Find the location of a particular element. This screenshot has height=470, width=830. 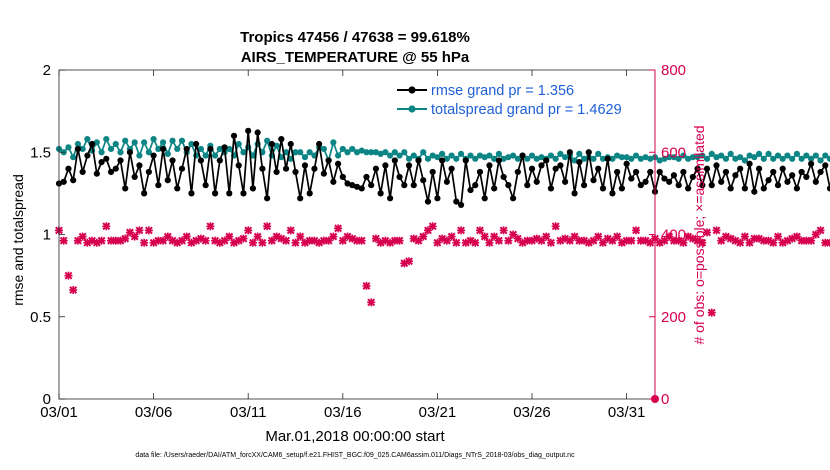

x-axis-label: Mar.01,2018 00:00:00 start is located at coordinates (355, 436).